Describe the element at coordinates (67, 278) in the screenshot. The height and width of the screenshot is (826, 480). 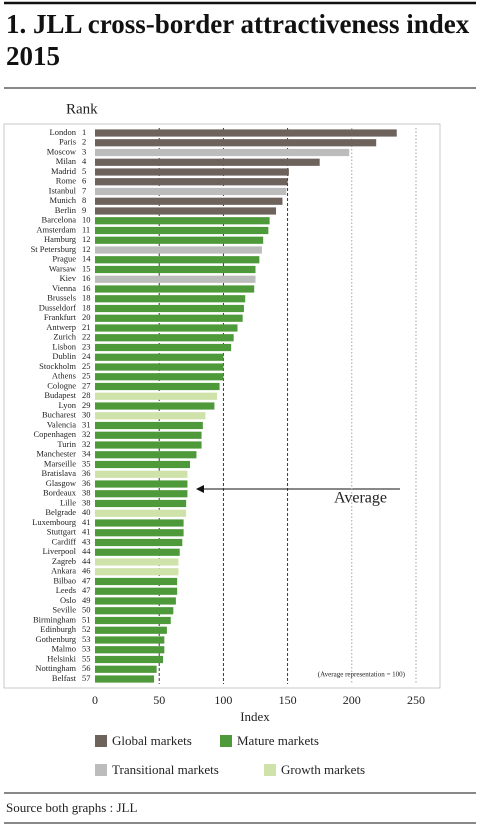
I see `category-label: Kiev` at that location.